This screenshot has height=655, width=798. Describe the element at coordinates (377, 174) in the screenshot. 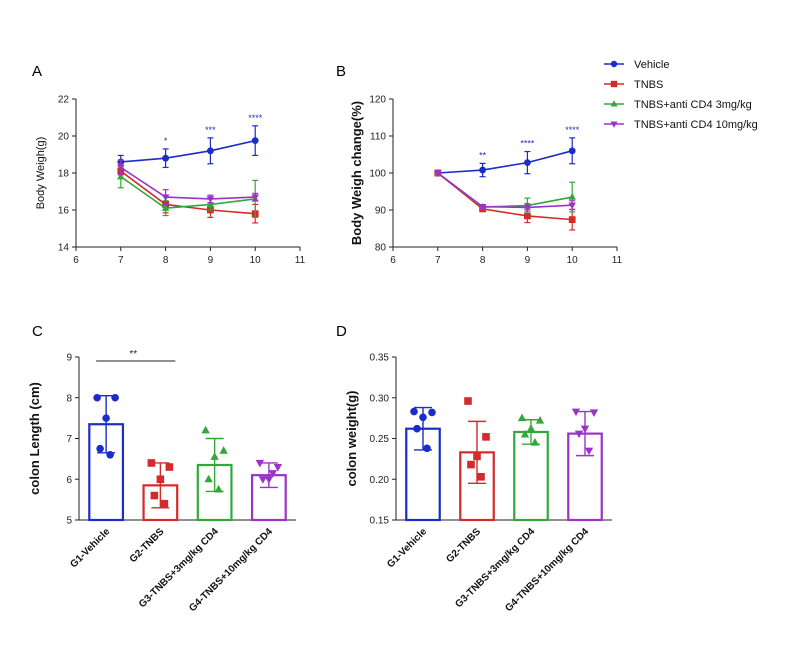

I see `y-tick-label: 100` at that location.